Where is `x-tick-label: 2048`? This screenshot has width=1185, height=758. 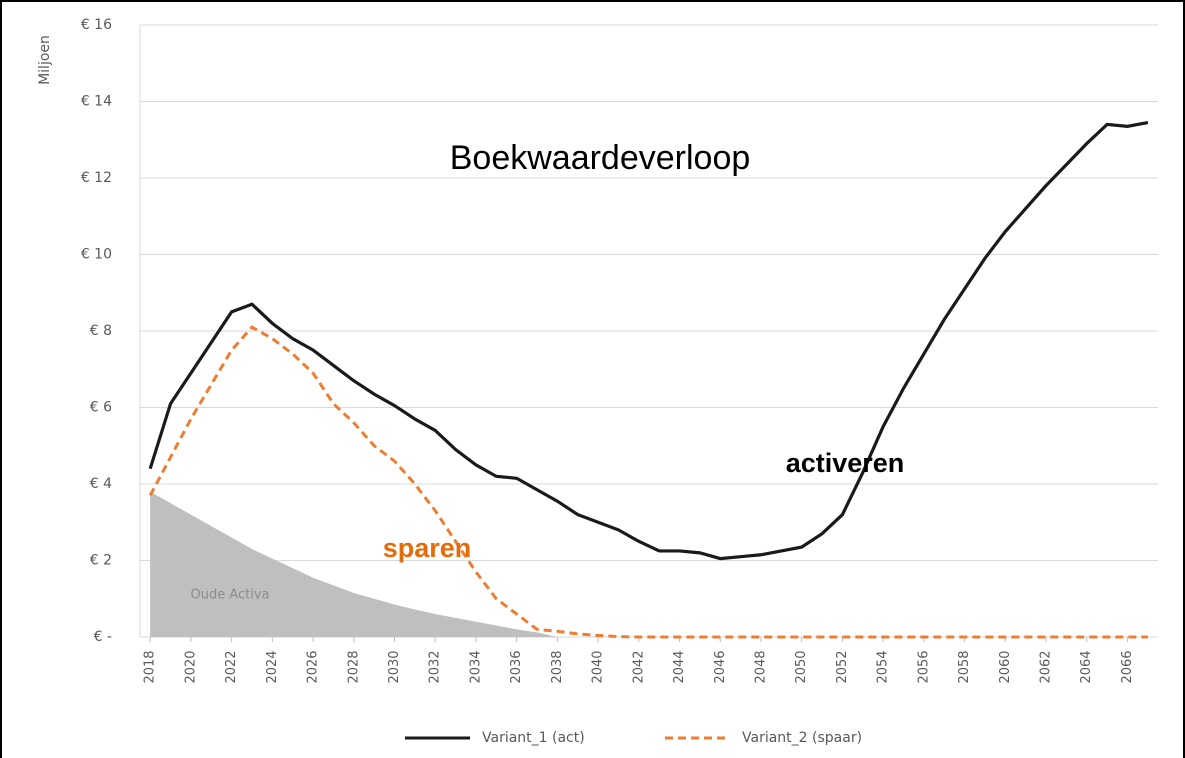 x-tick-label: 2048 is located at coordinates (760, 666).